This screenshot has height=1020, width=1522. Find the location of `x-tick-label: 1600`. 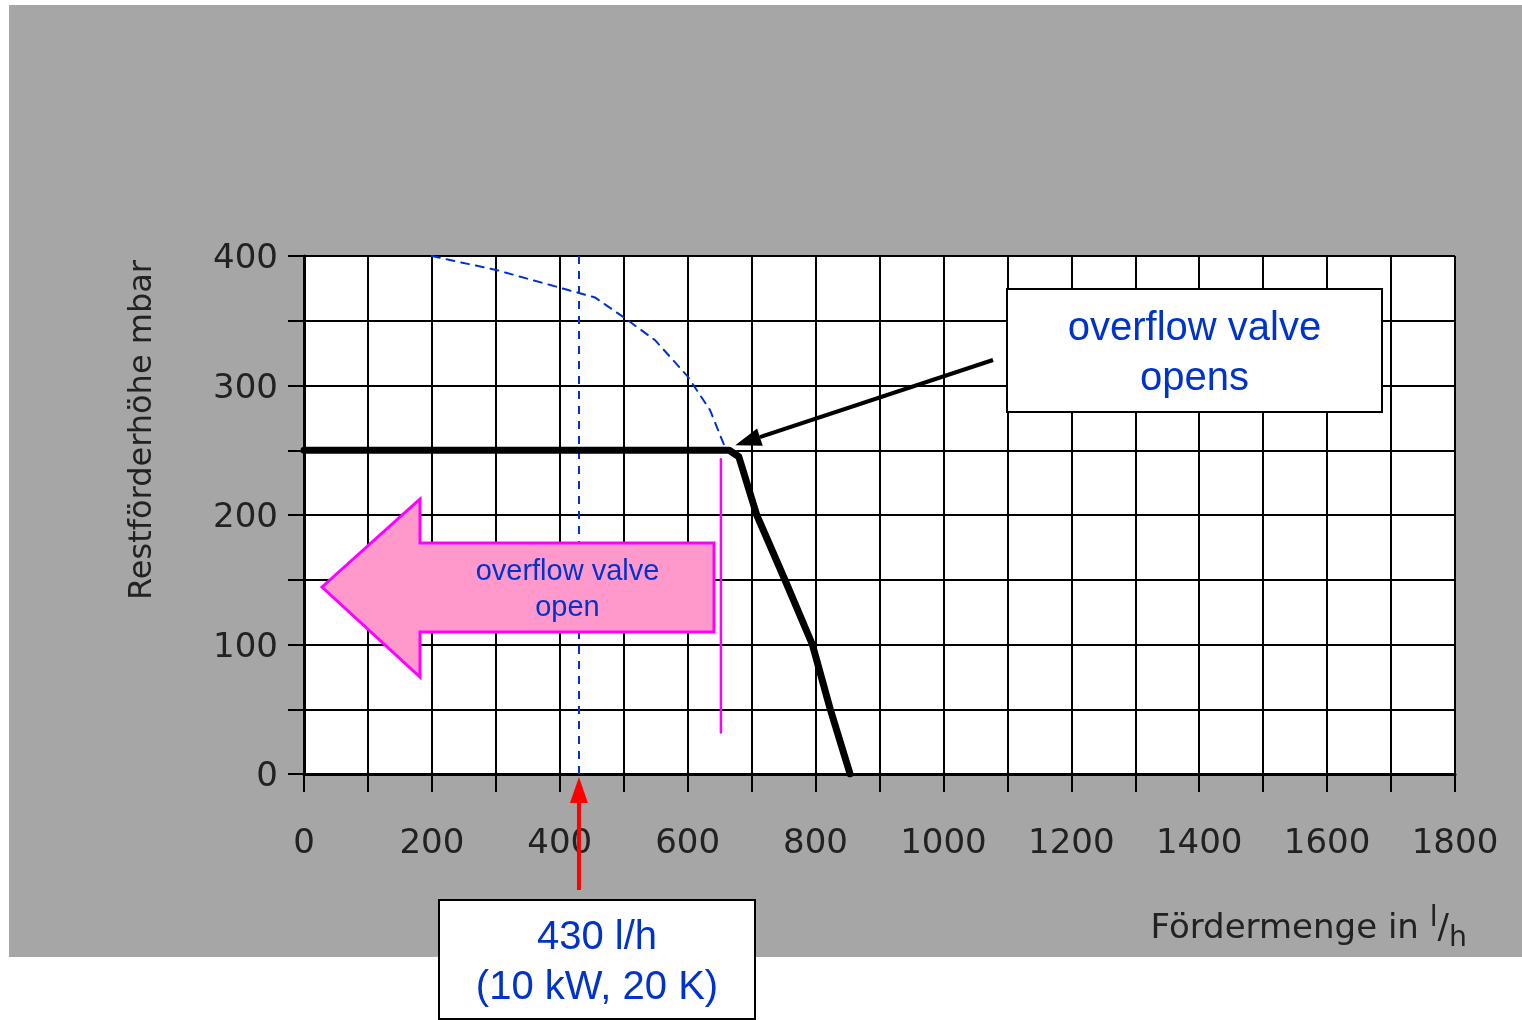

x-tick-label: 1600 is located at coordinates (1327, 841).